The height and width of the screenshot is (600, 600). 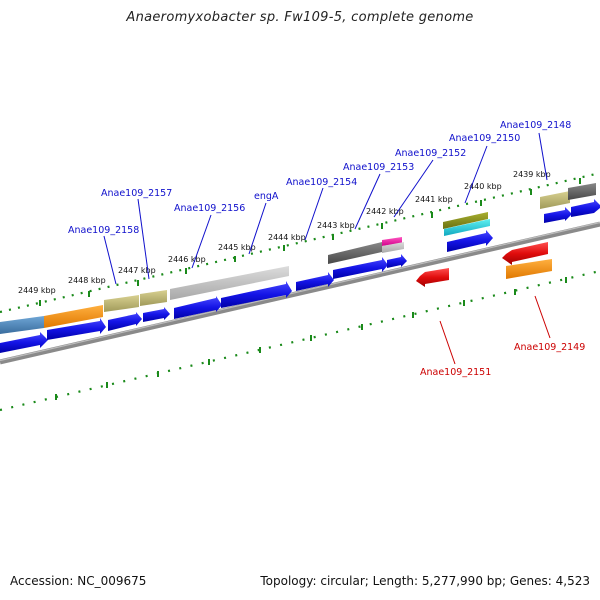 I want to click on gene-label: Anae109_2148, so click(x=535, y=125).